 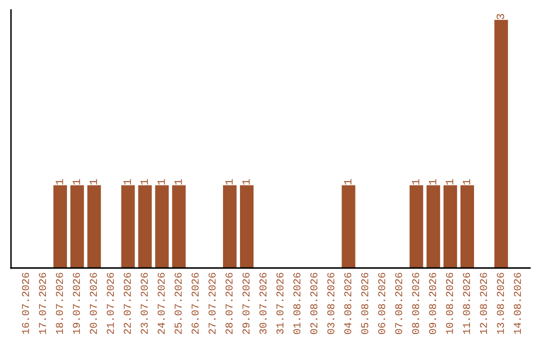 What do you see at coordinates (517, 303) in the screenshot?
I see `x-tick-label: 14.08.2026` at bounding box center [517, 303].